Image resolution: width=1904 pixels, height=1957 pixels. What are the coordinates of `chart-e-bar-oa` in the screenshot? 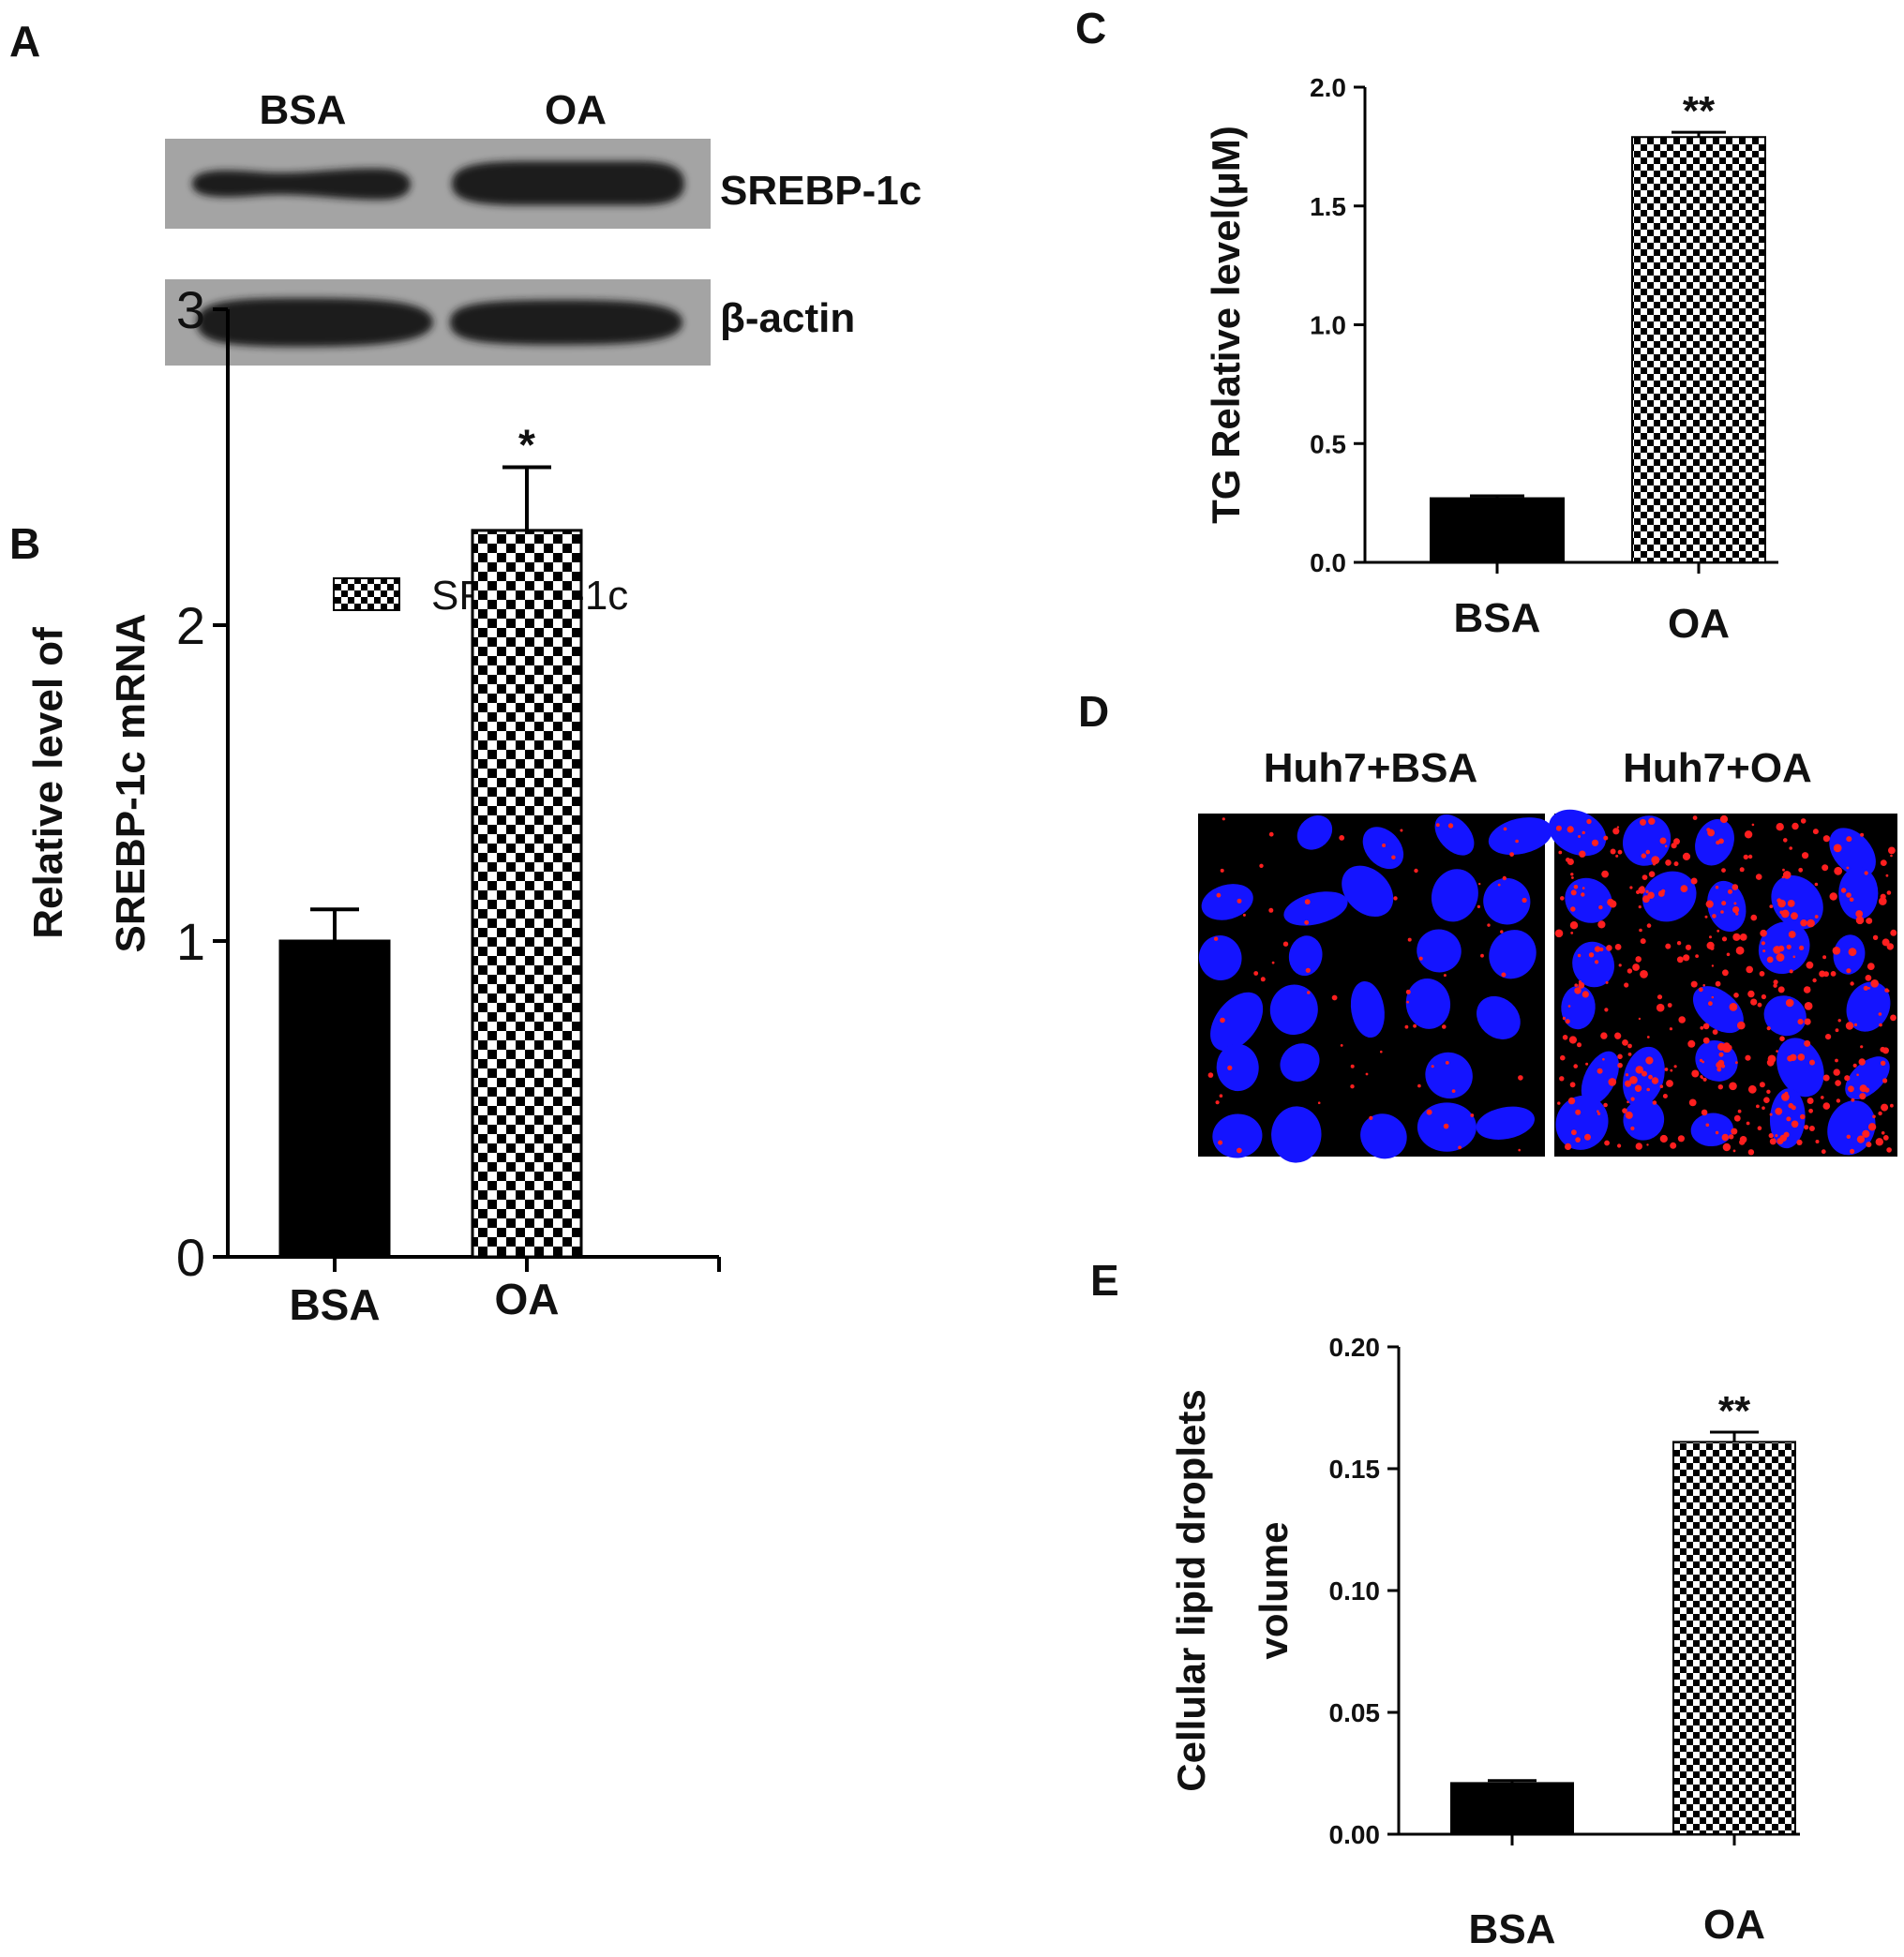 It's located at (1734, 1638).